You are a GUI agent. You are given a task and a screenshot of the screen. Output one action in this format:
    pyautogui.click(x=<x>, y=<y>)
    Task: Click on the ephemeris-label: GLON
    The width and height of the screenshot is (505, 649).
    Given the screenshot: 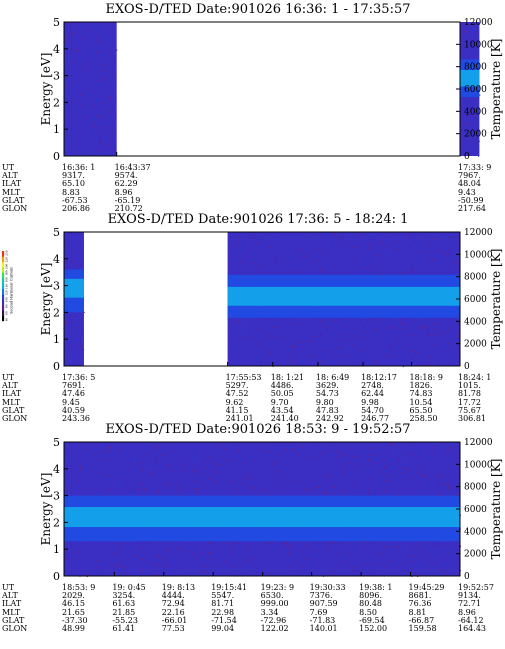 What is the action you would take?
    pyautogui.click(x=15, y=208)
    